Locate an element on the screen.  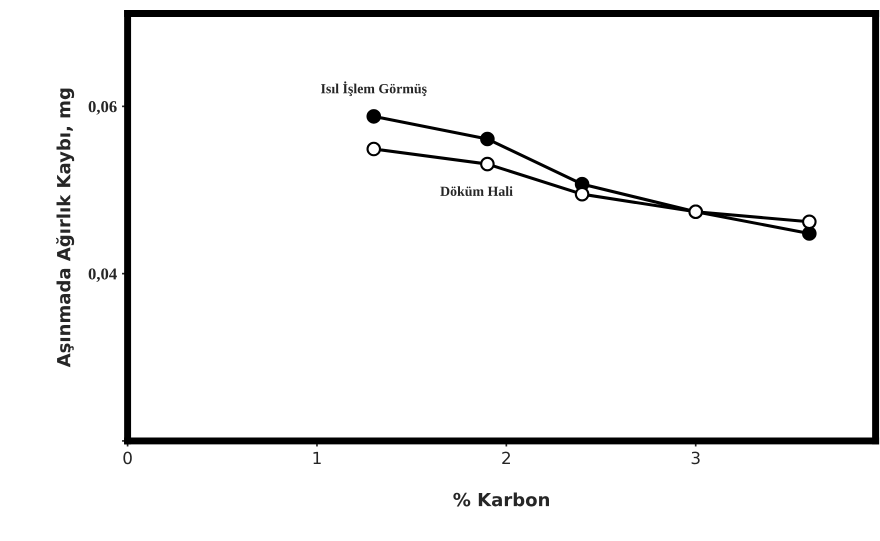
y-axis-title: Aşınmada Ağırlık Kaybı, mg is located at coordinates (65, 228).